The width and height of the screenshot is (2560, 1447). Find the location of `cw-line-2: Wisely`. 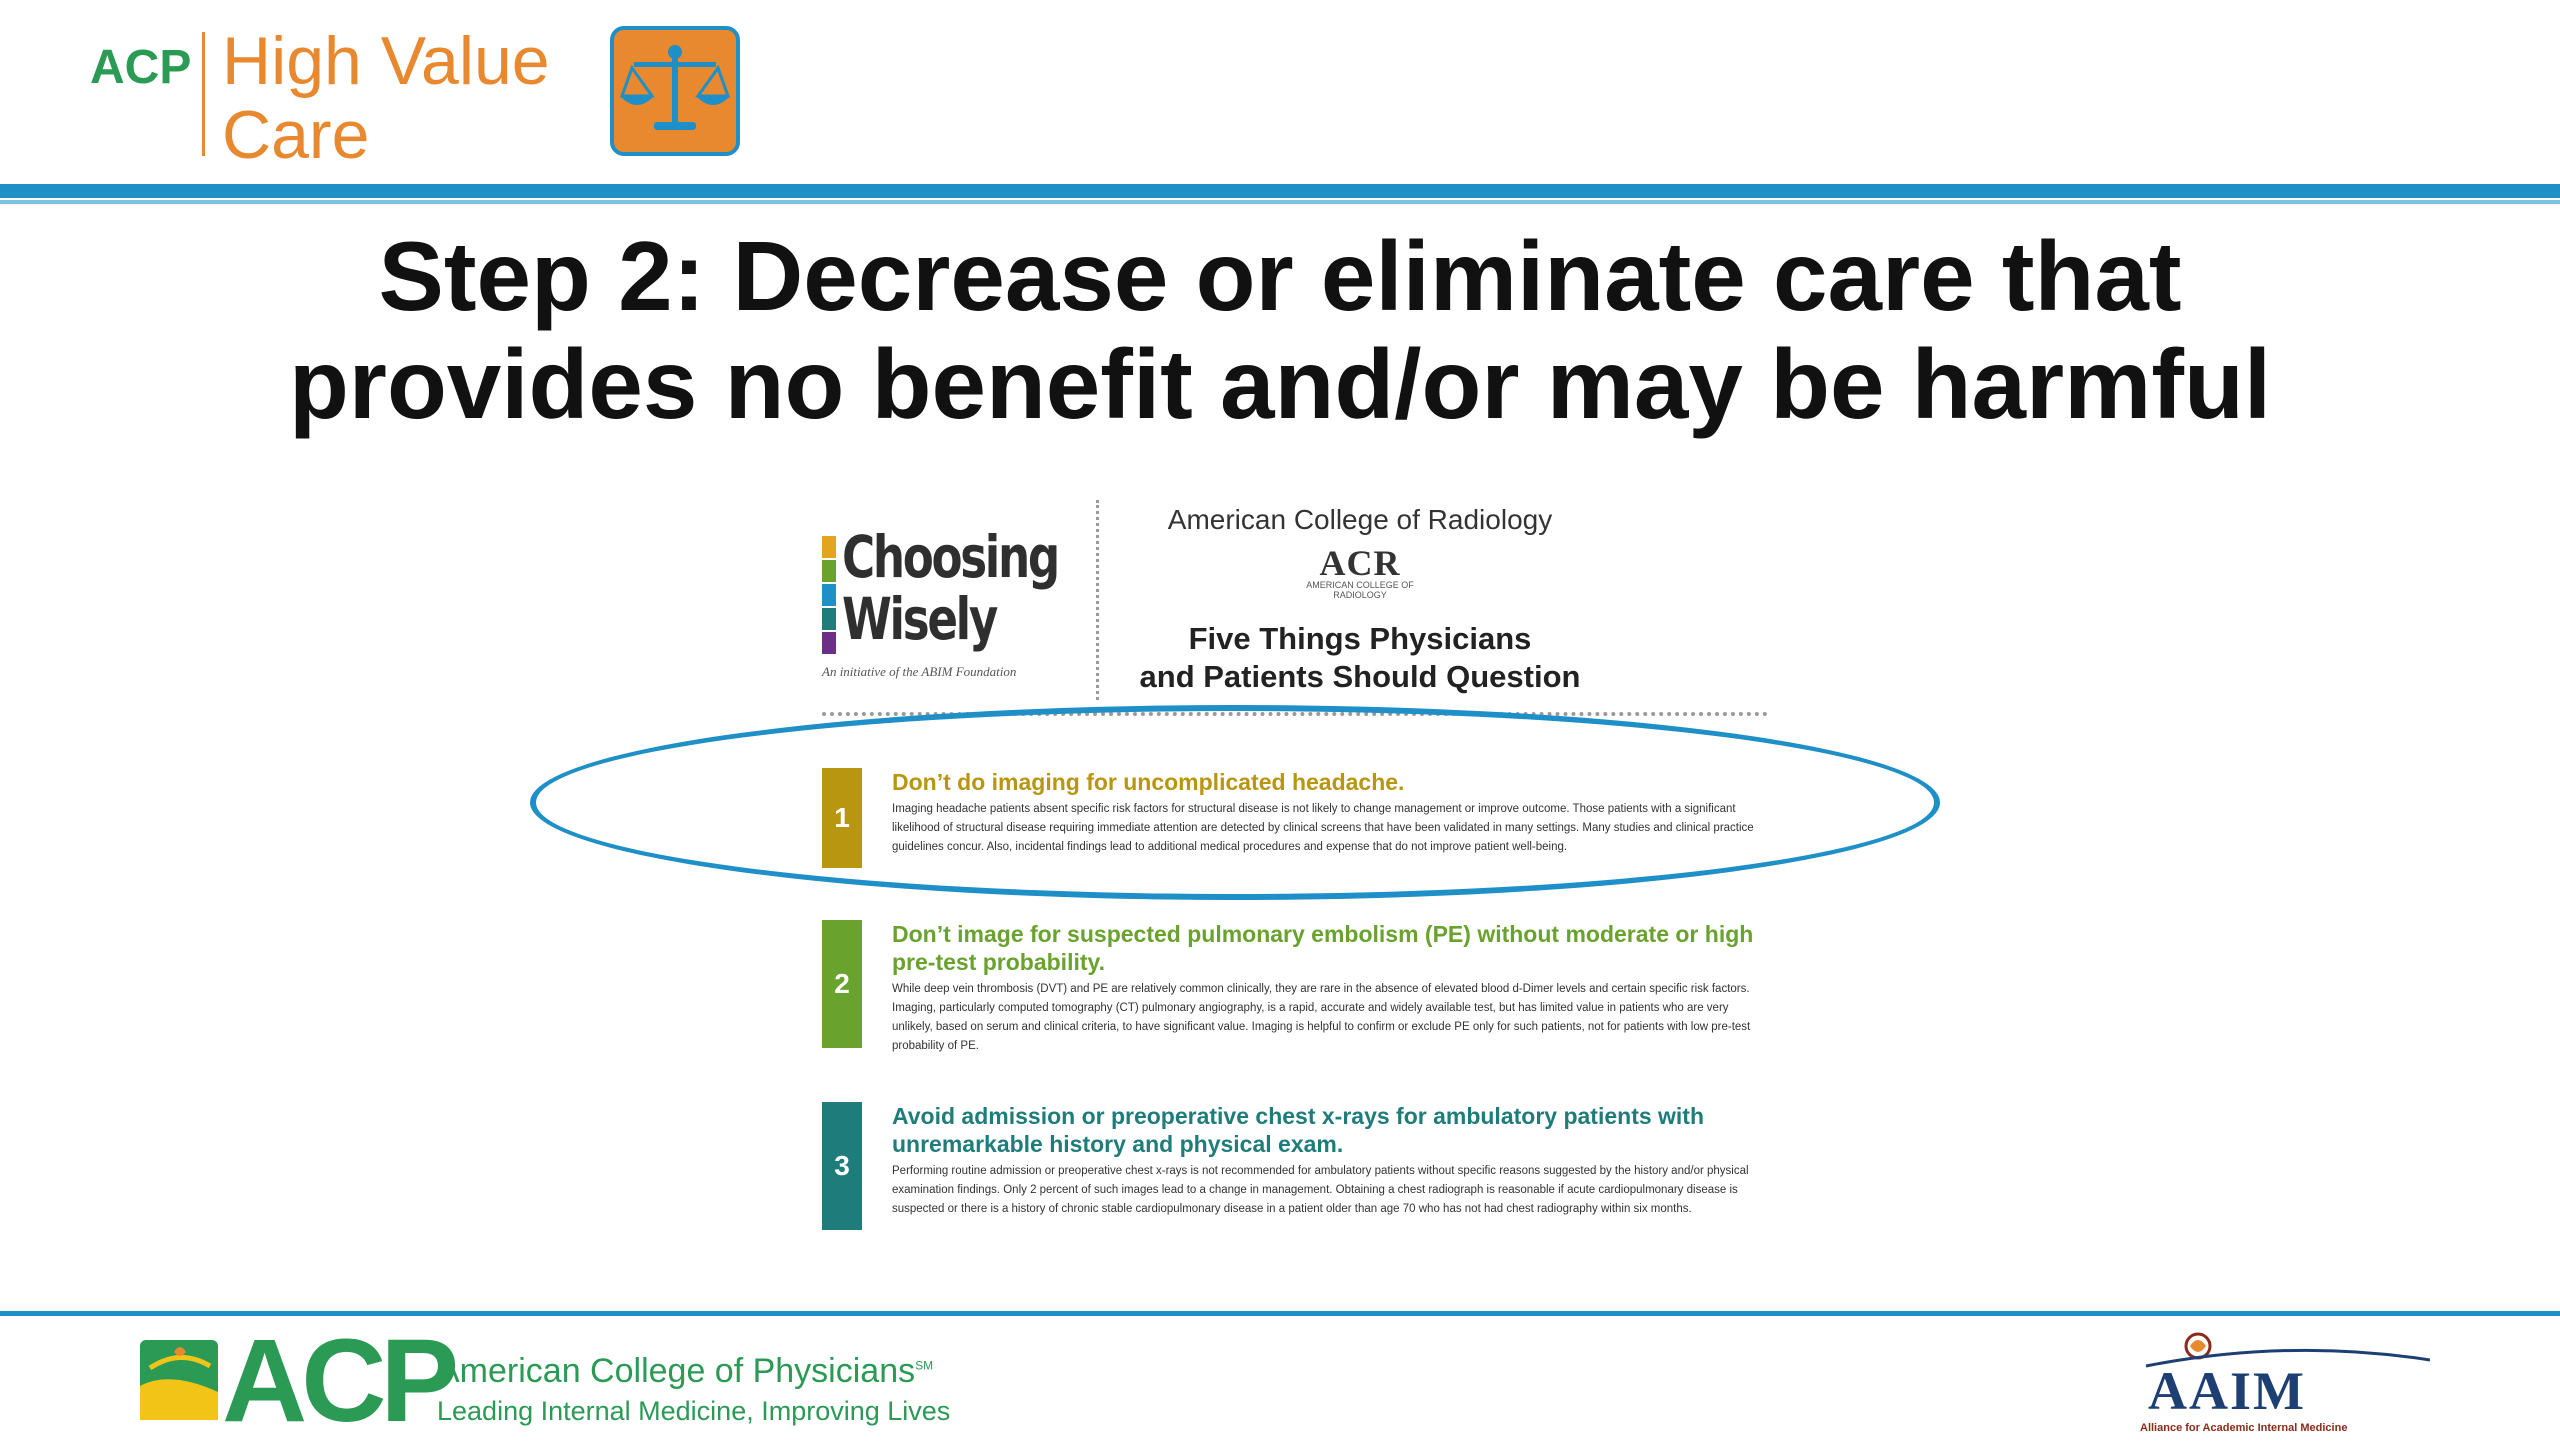

cw-line-2: Wisely is located at coordinates (920, 619).